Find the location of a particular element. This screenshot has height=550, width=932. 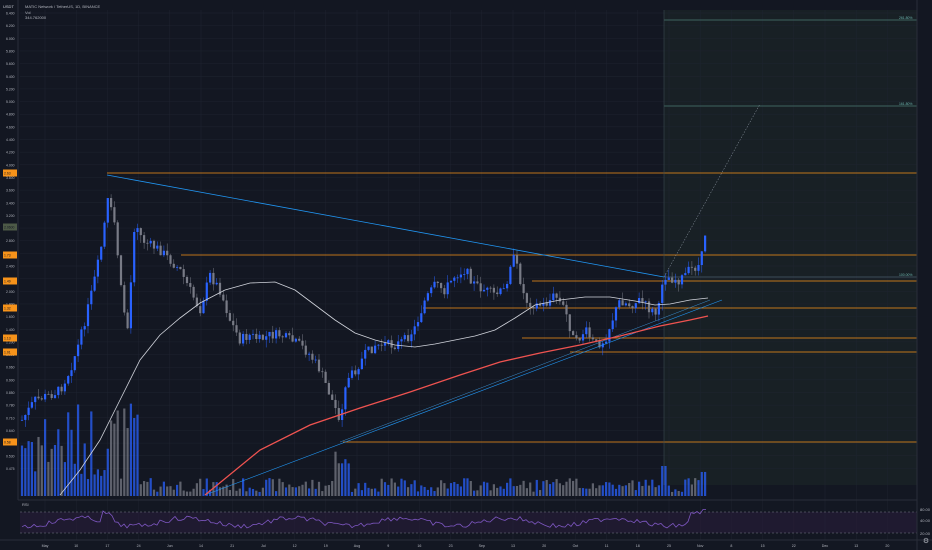

symbol-title: MATIC Network / TetherUS, 1D, BINANCE is located at coordinates (63, 6).